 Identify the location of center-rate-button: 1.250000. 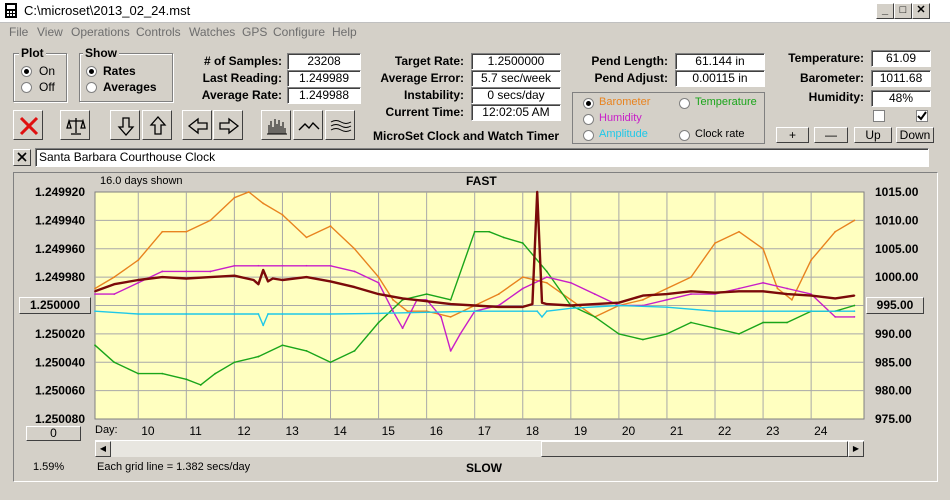
(55, 305).